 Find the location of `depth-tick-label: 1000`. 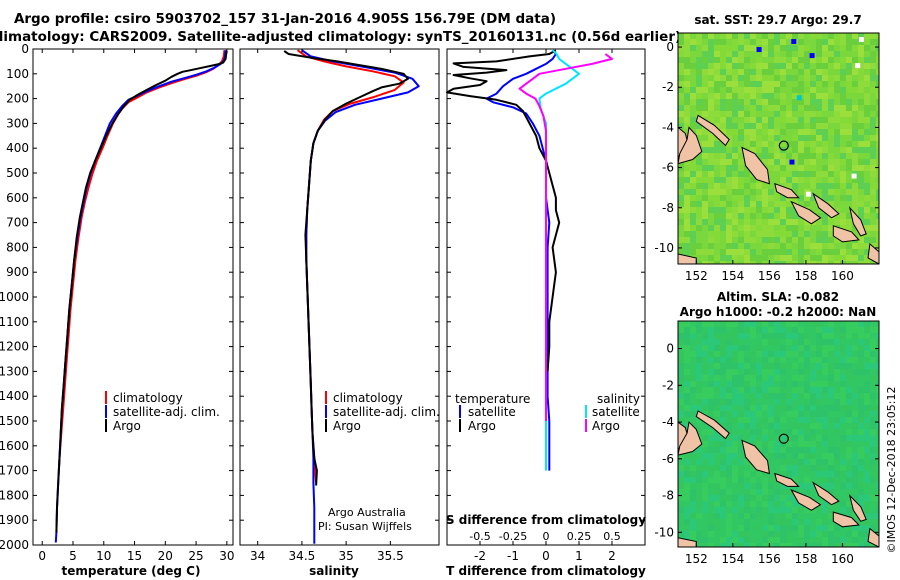

depth-tick-label: 1000 is located at coordinates (14, 297).